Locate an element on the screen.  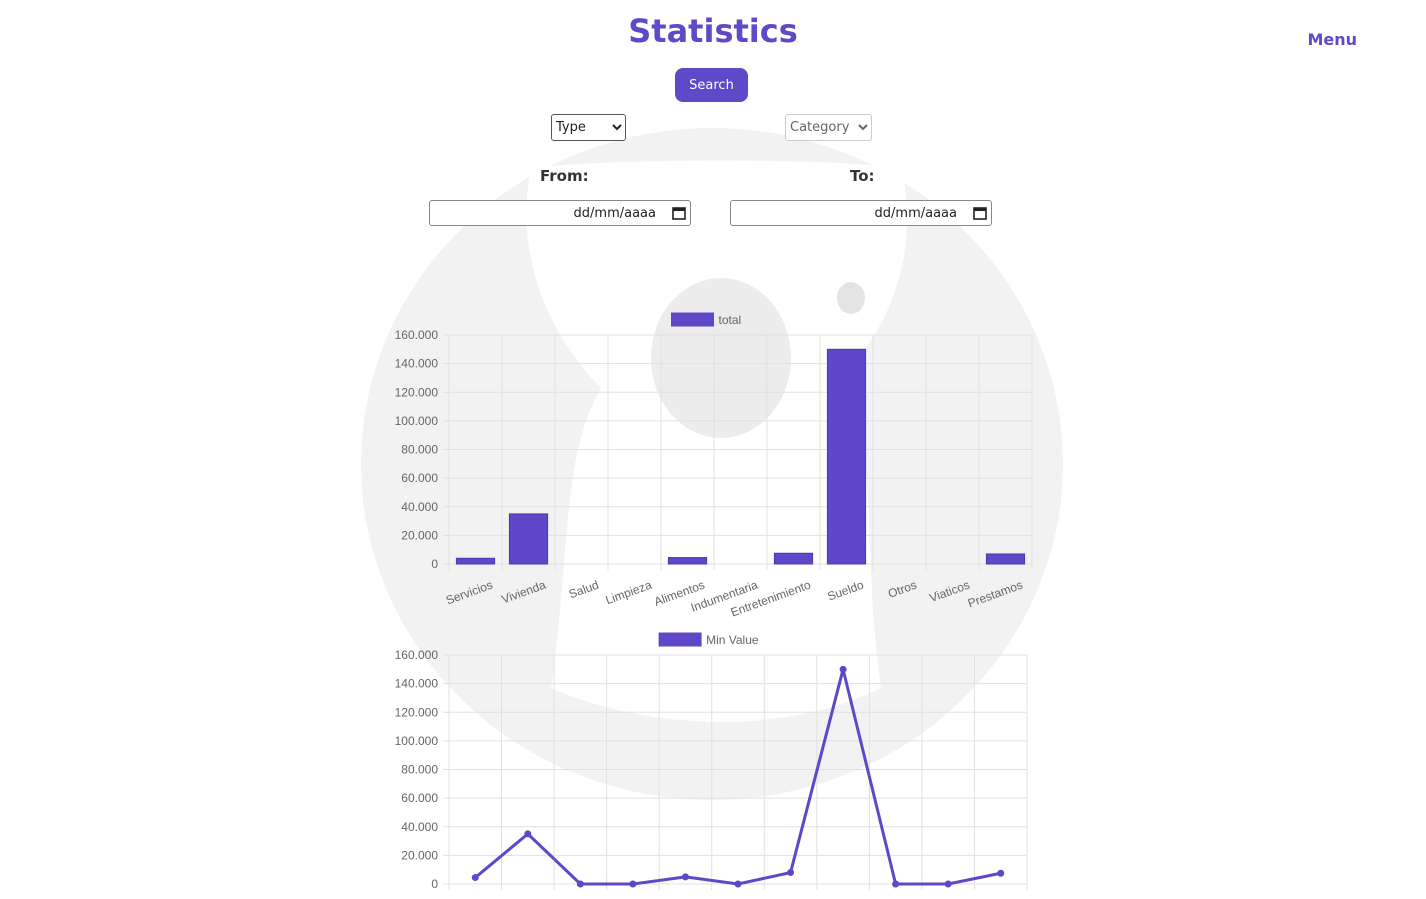
bar-alimentos is located at coordinates (687, 561).